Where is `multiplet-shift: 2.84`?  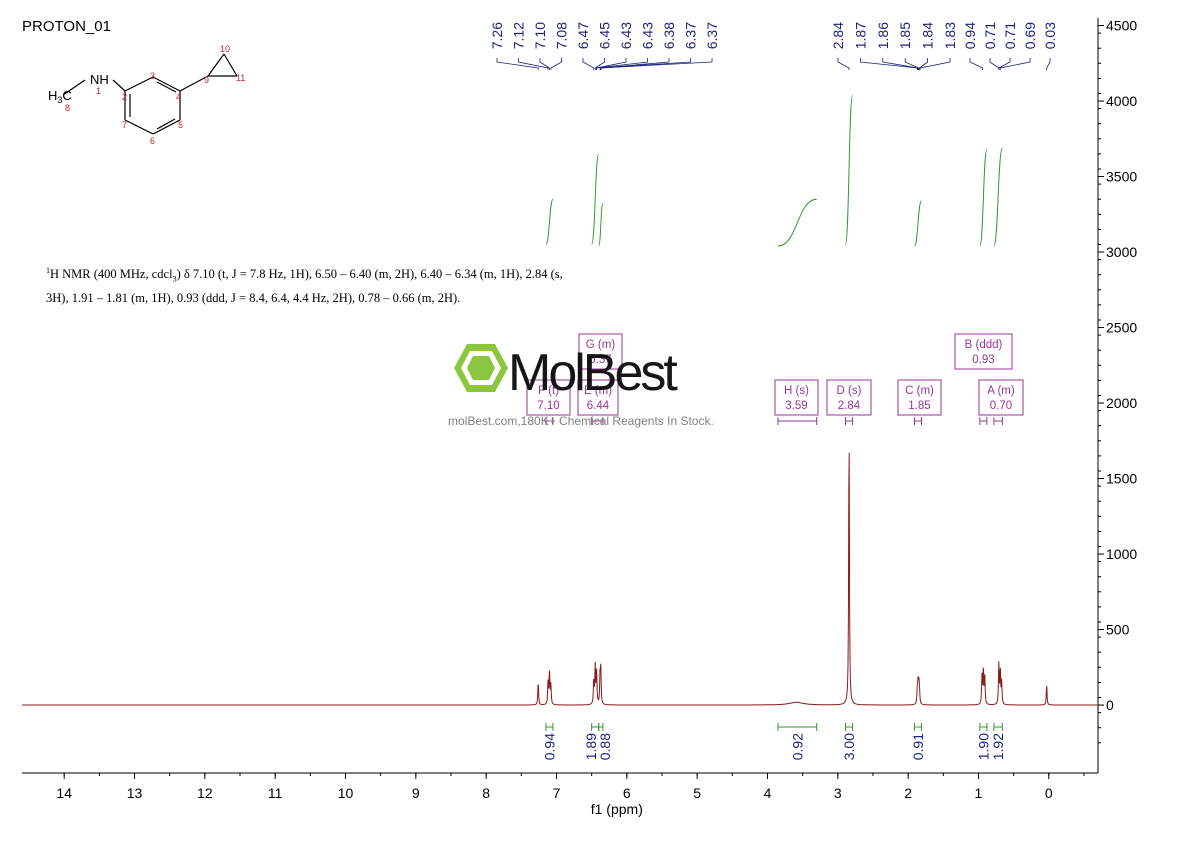 multiplet-shift: 2.84 is located at coordinates (849, 406).